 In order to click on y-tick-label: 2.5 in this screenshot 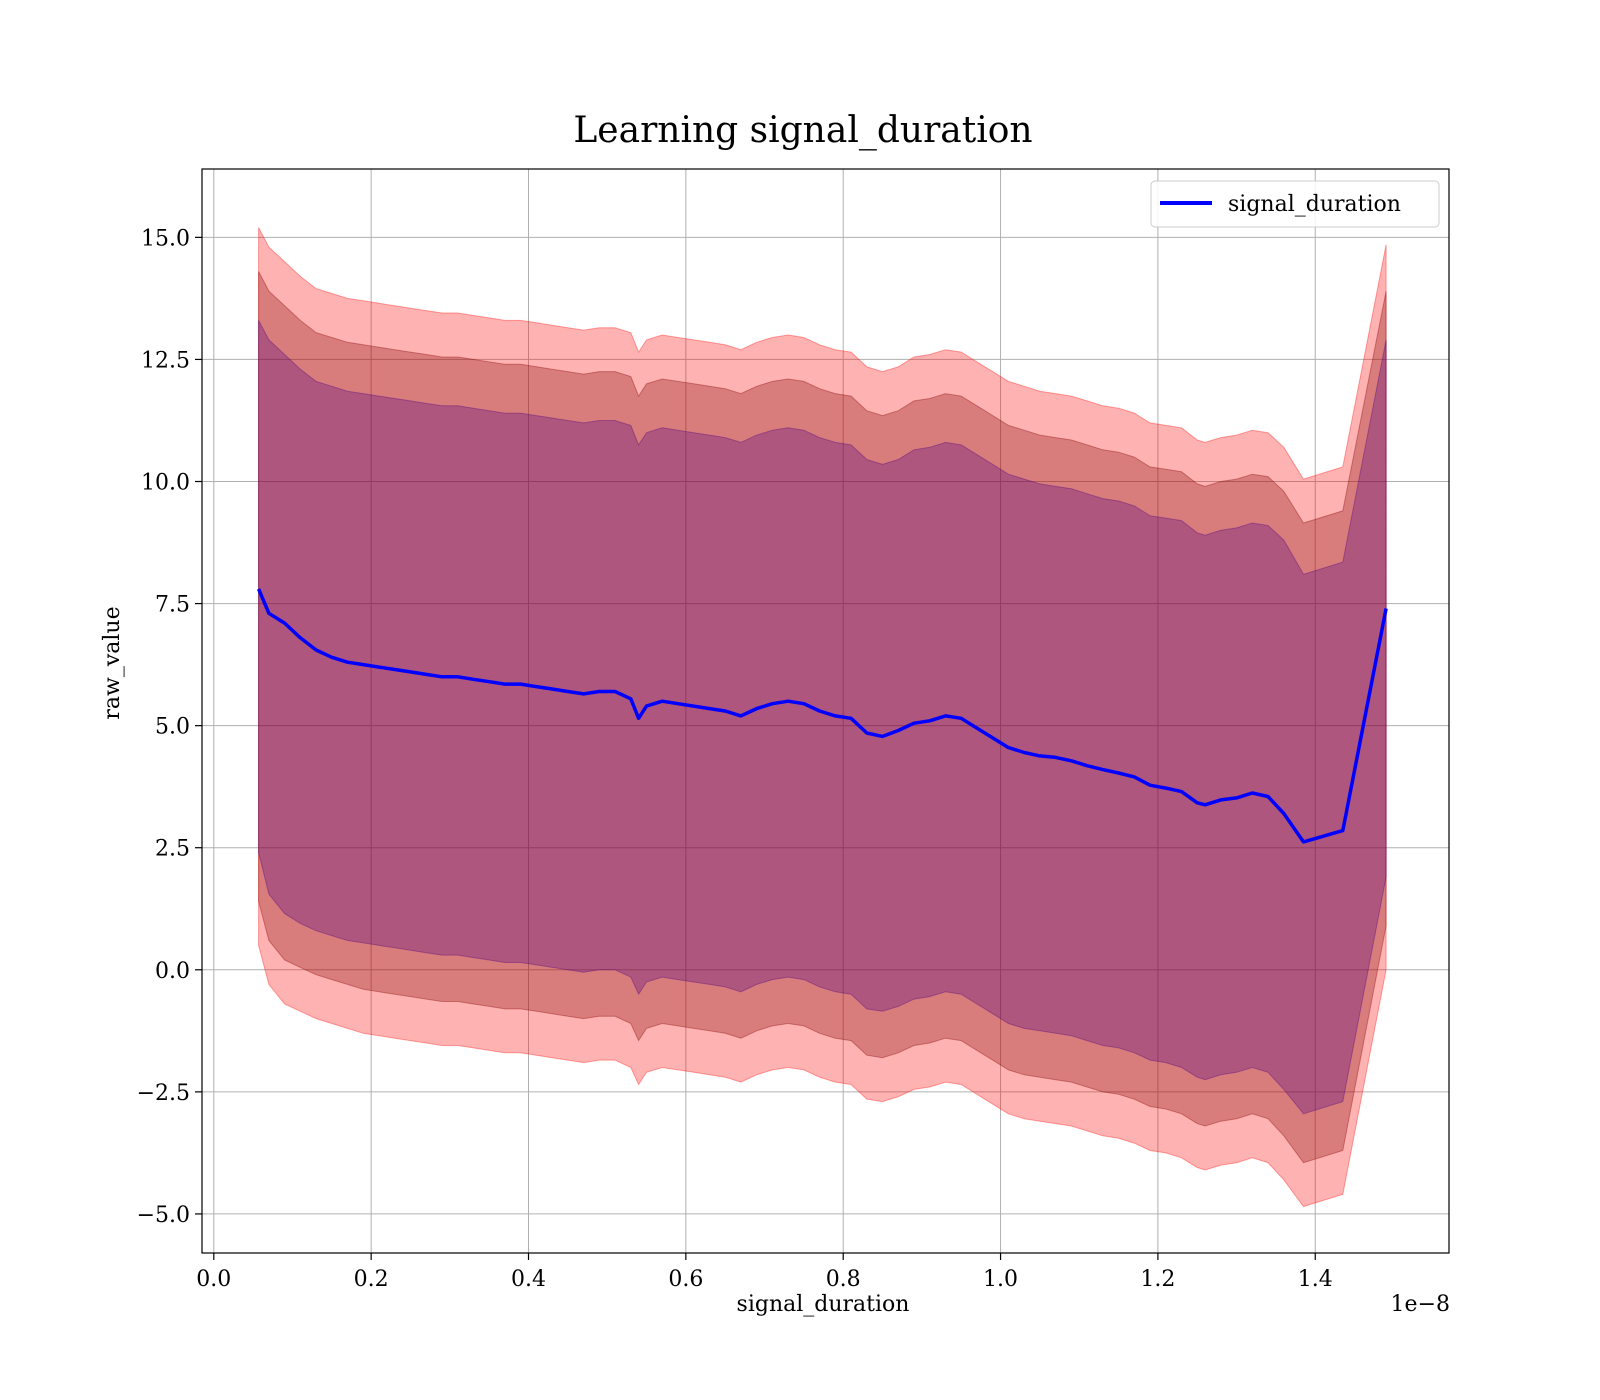, I will do `click(172, 849)`.